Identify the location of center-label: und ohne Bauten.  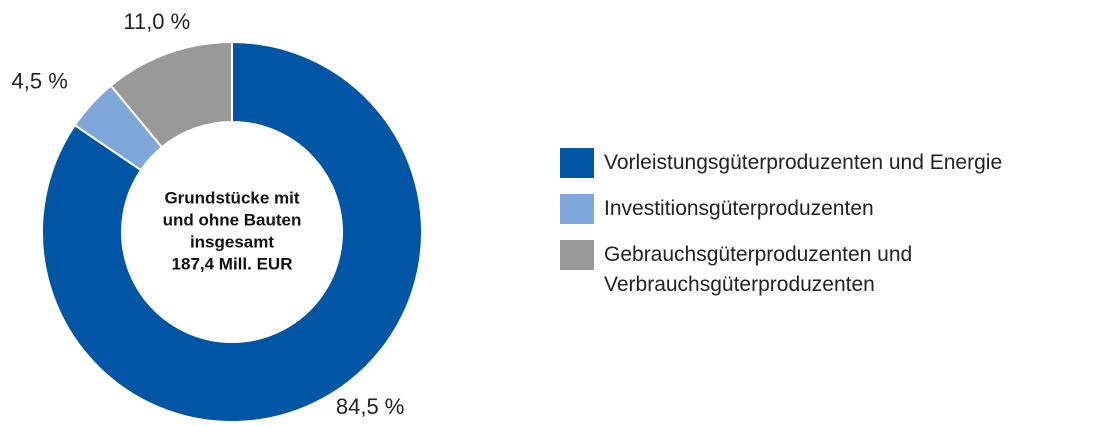
(232, 219).